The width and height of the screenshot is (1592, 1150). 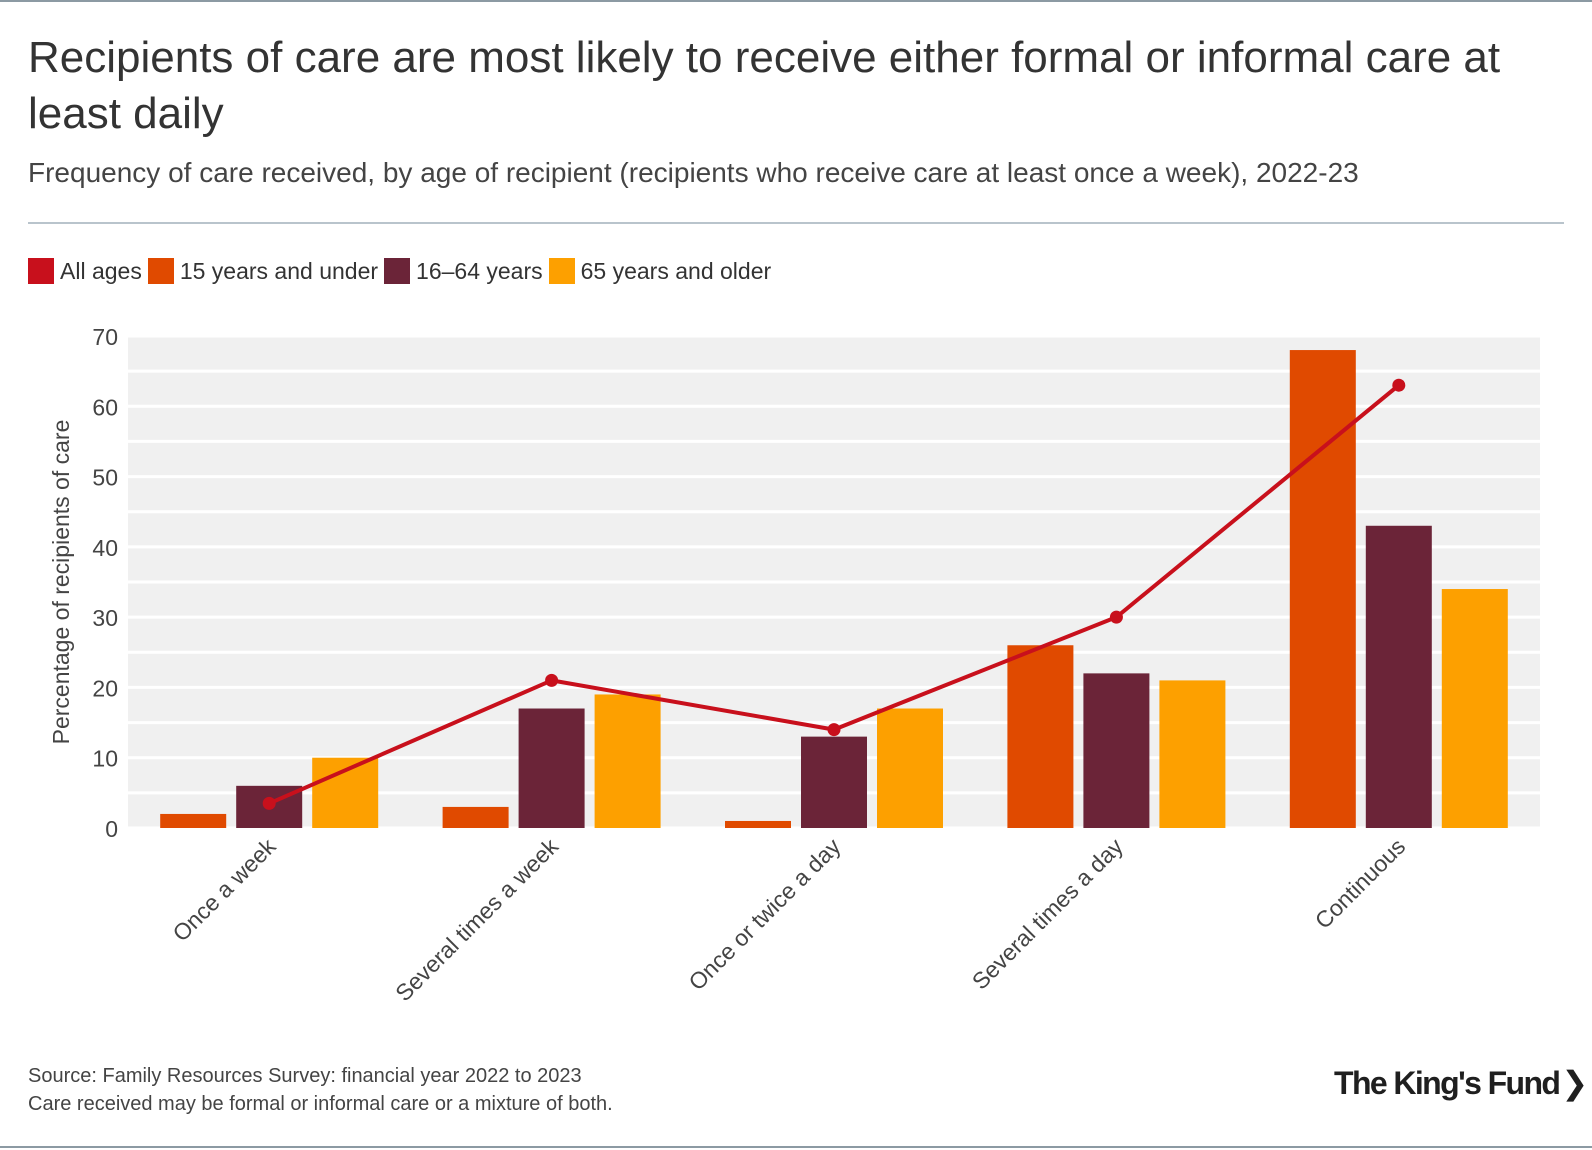 What do you see at coordinates (1574, 1083) in the screenshot?
I see `logo-chevron-icon: ❯` at bounding box center [1574, 1083].